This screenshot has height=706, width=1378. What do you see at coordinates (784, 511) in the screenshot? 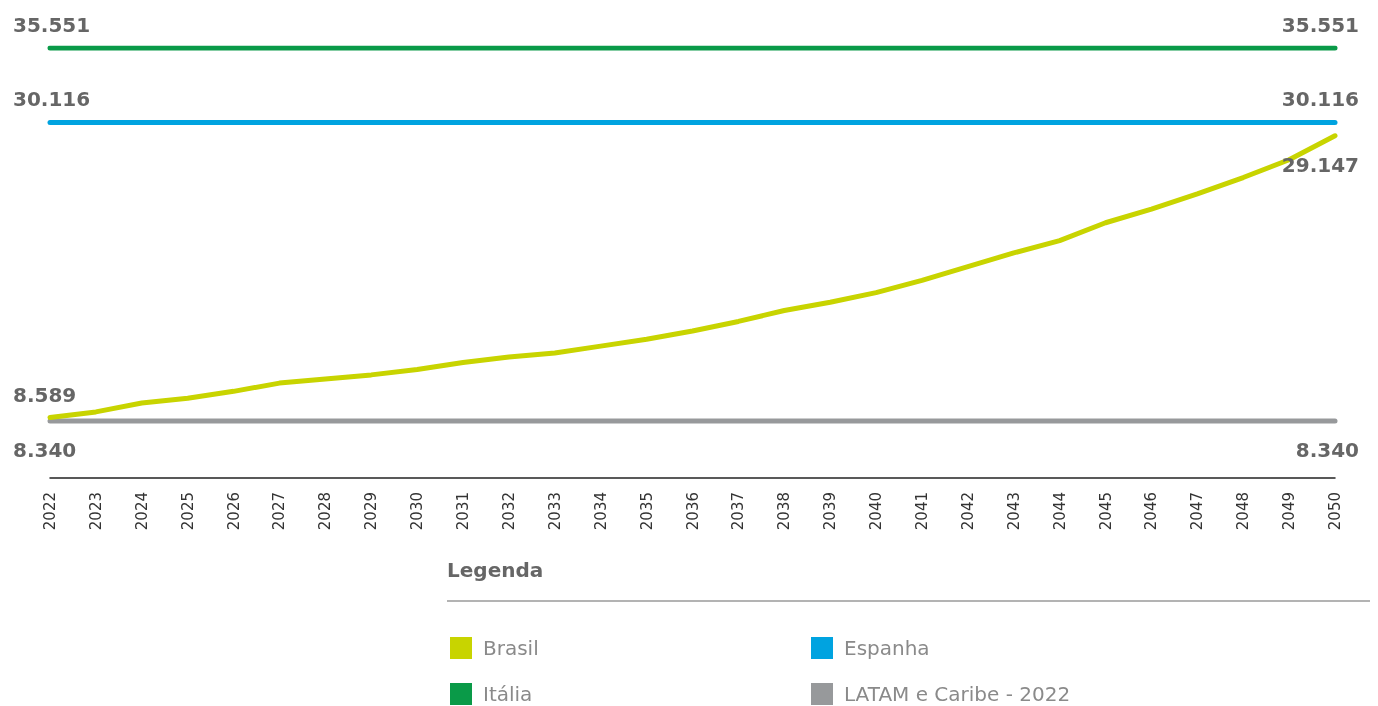
I see `x-tick-label: 2038` at bounding box center [784, 511].